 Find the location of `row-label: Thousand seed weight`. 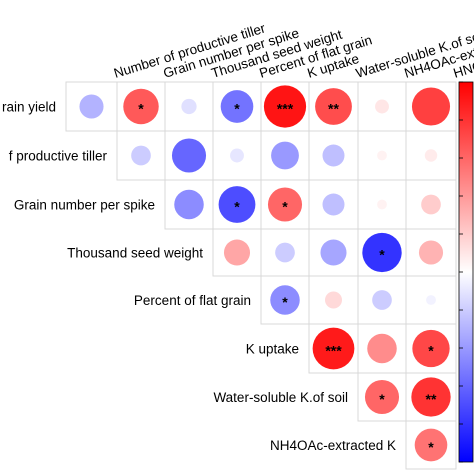

row-label: Thousand seed weight is located at coordinates (135, 253).